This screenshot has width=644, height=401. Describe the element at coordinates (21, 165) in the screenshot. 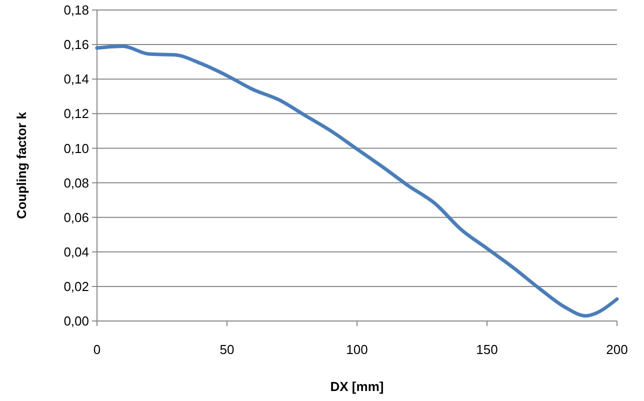

I see `y-axis-title: Coupling factor k` at that location.